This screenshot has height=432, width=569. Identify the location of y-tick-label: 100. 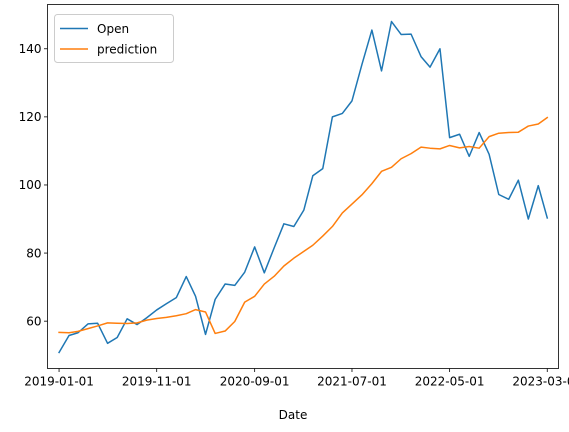
(30, 185).